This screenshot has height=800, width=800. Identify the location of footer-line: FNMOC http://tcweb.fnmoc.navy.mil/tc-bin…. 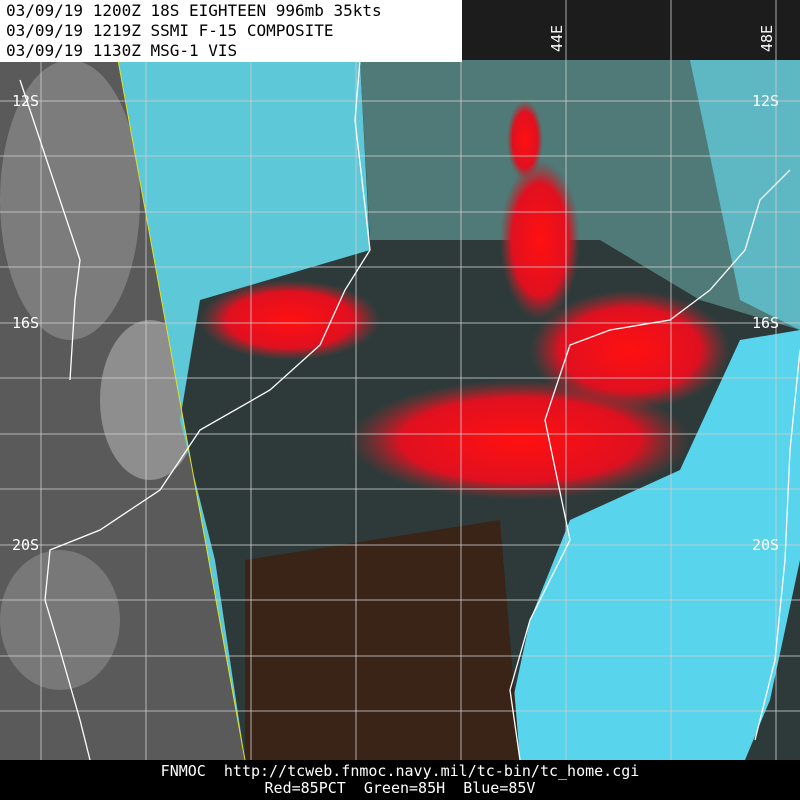
(400, 771).